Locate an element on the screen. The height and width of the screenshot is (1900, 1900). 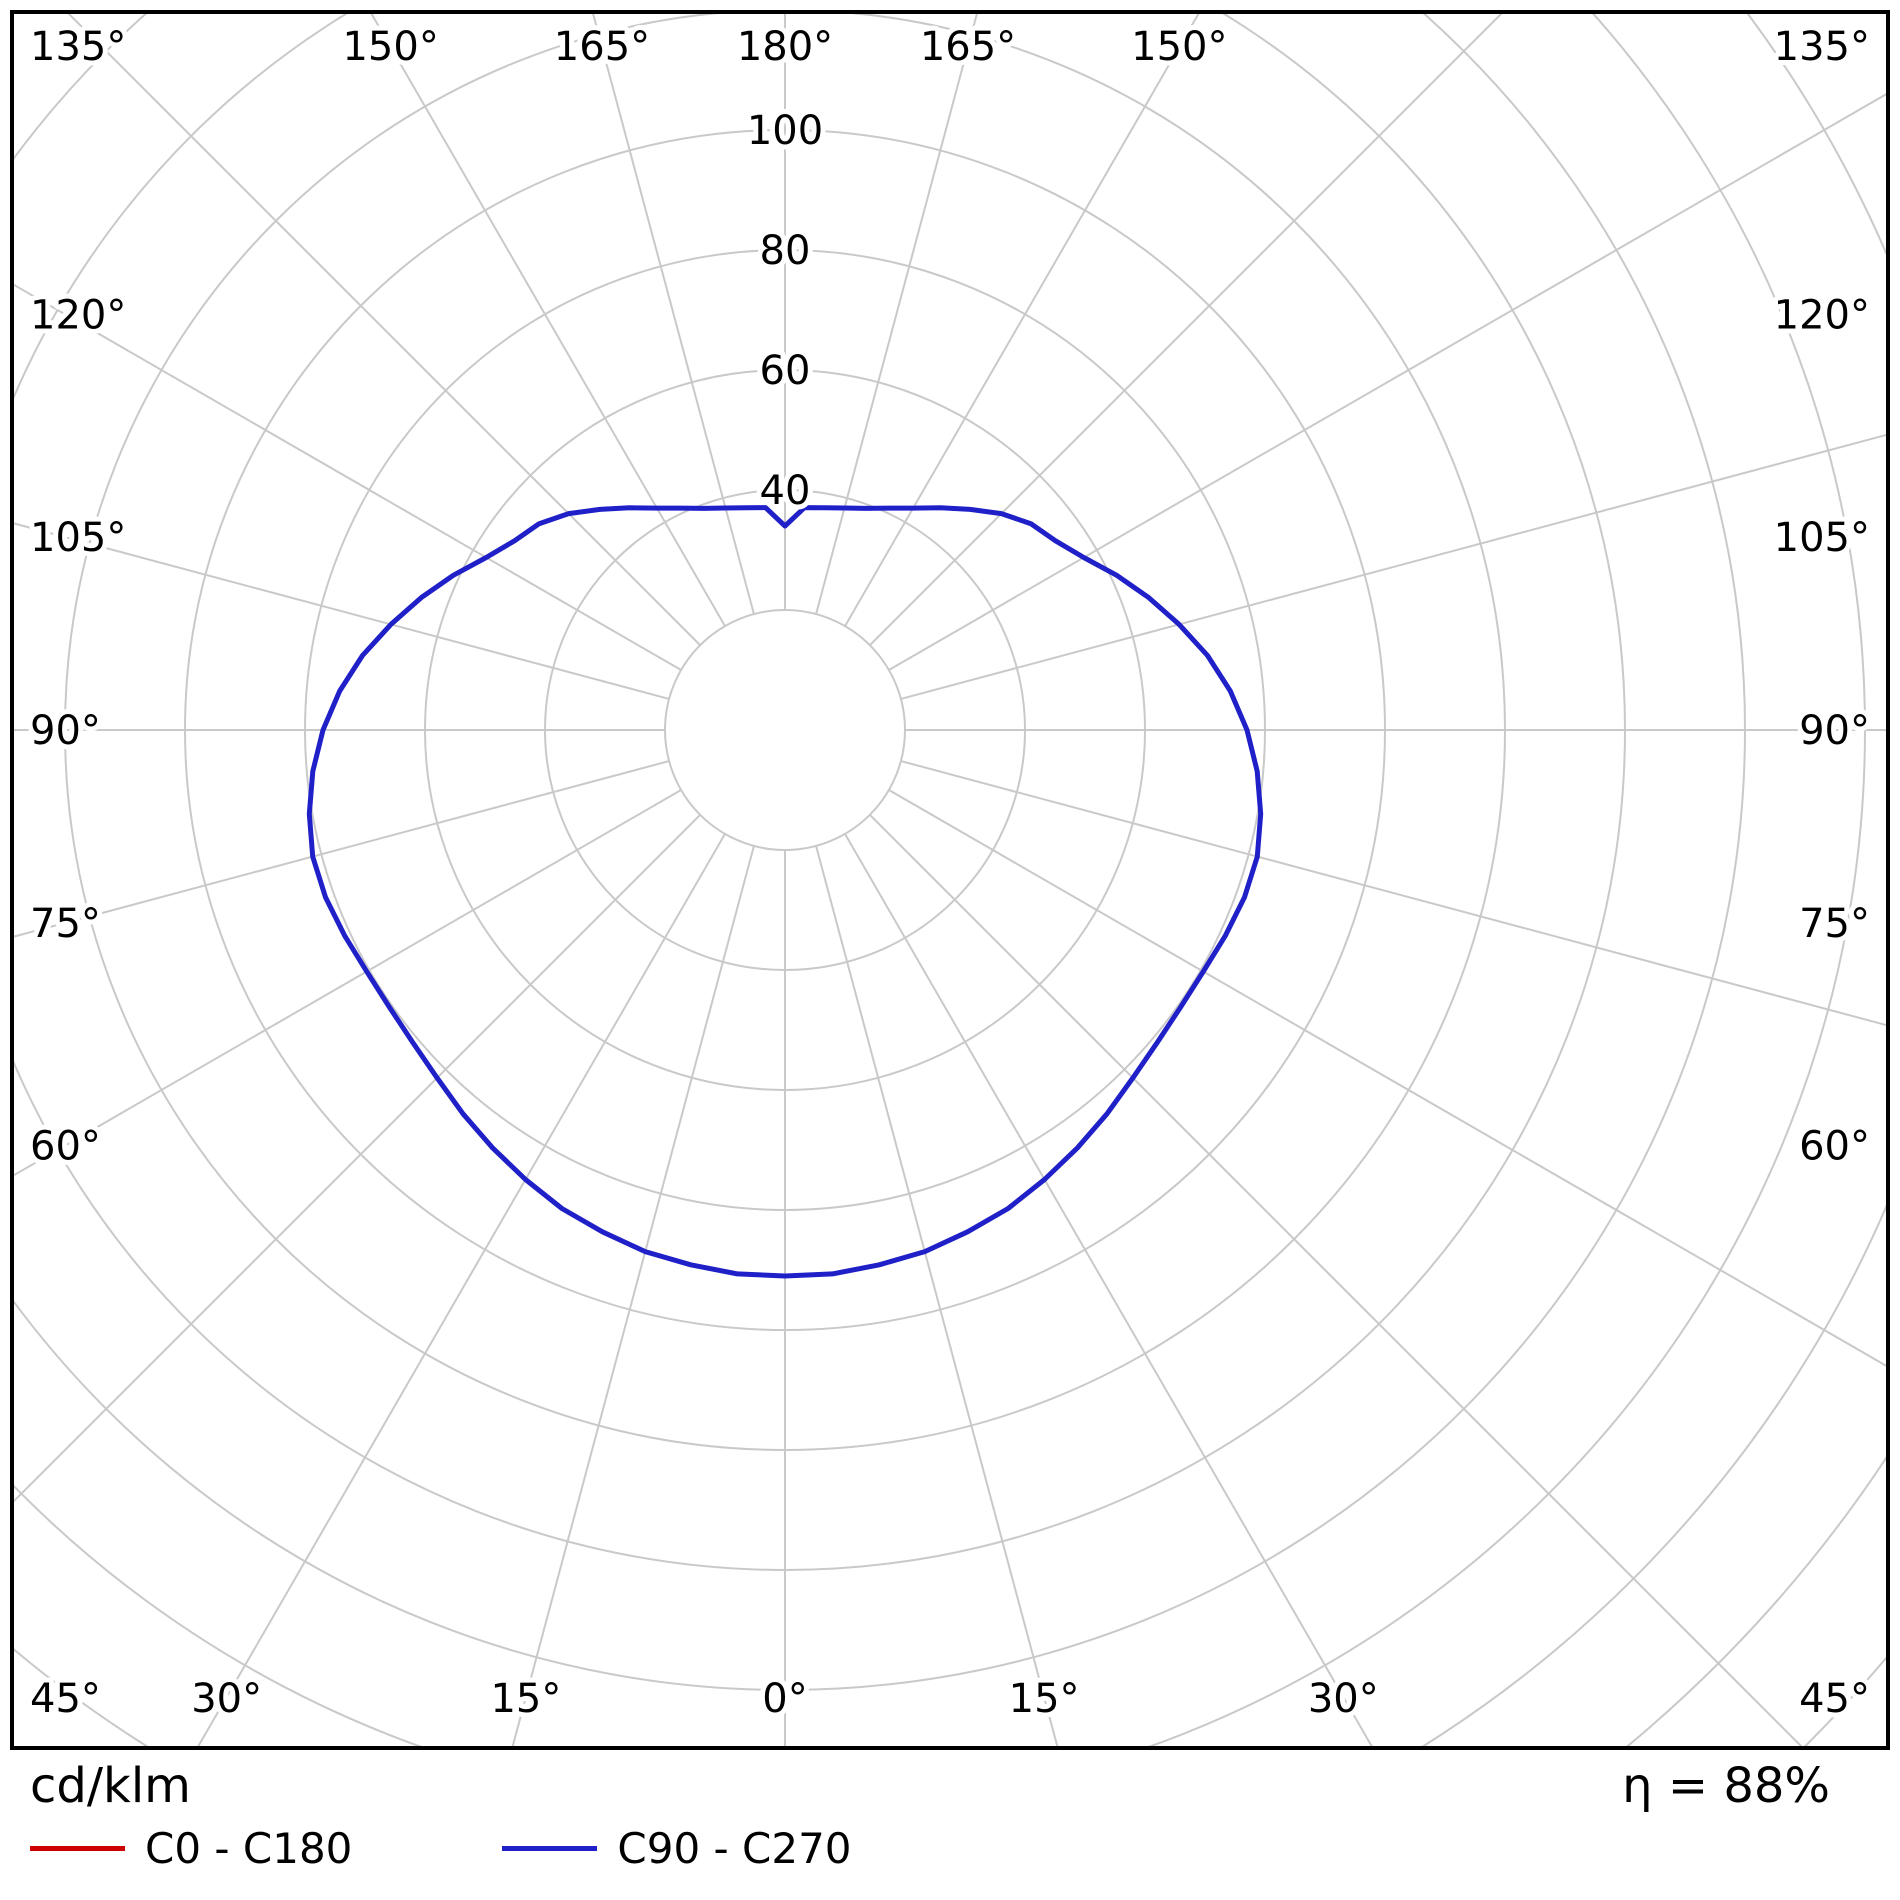
legend-entry-c0: C0 - C180 is located at coordinates (191, 1848).